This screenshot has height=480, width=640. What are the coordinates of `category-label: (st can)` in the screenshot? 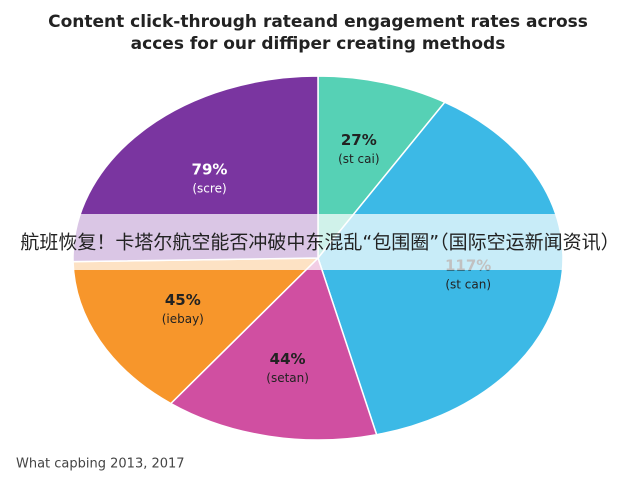 It's located at (468, 284).